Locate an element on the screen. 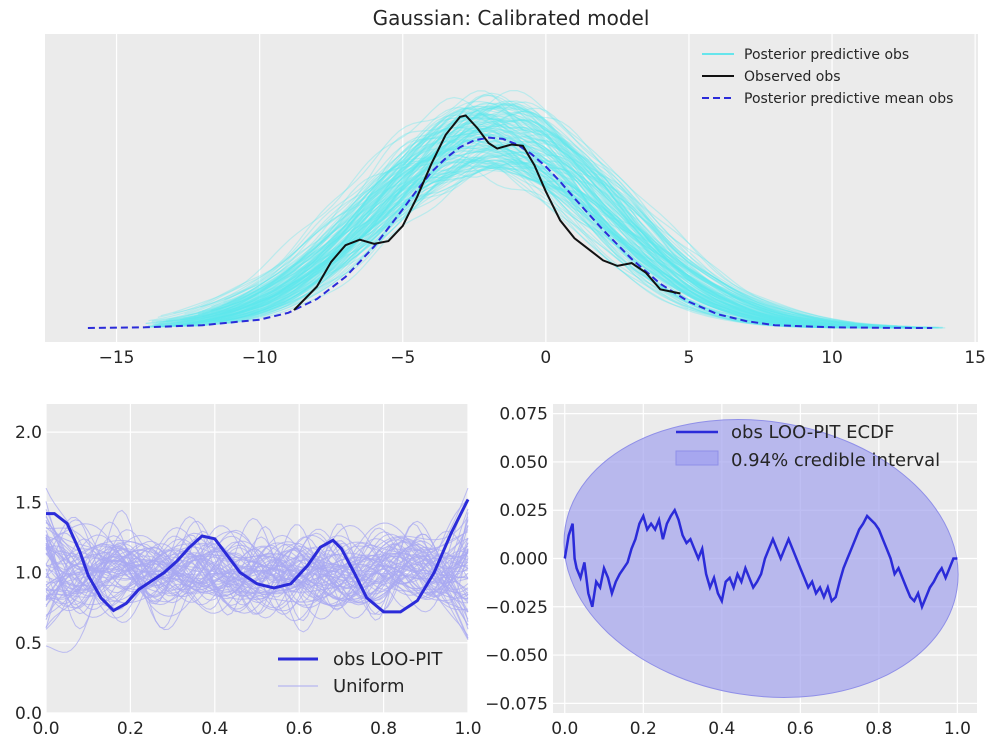 Image resolution: width=996 pixels, height=747 pixels. obs-loo-pit-line is located at coordinates (258, 556).